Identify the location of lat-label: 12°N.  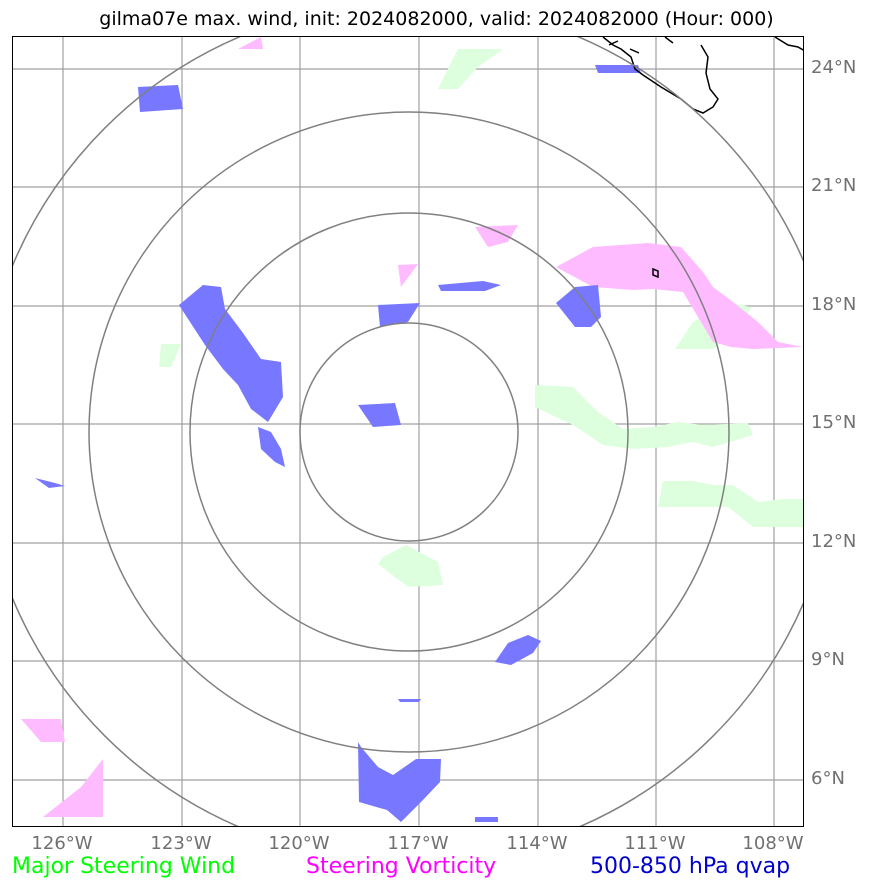
(834, 541).